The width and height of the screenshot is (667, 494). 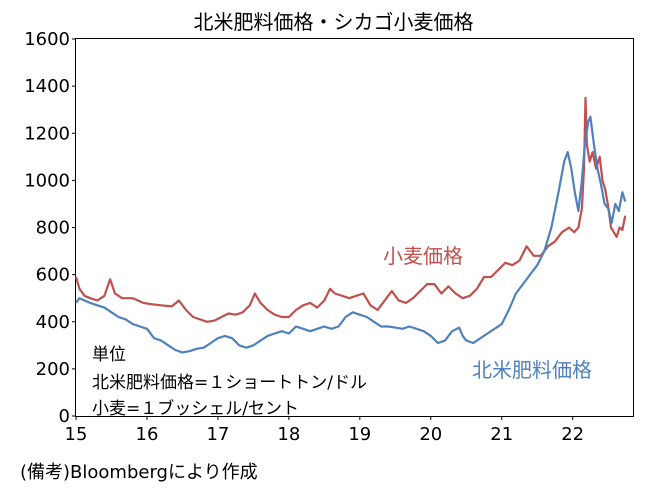 What do you see at coordinates (359, 434) in the screenshot?
I see `x-tick-label: 19` at bounding box center [359, 434].